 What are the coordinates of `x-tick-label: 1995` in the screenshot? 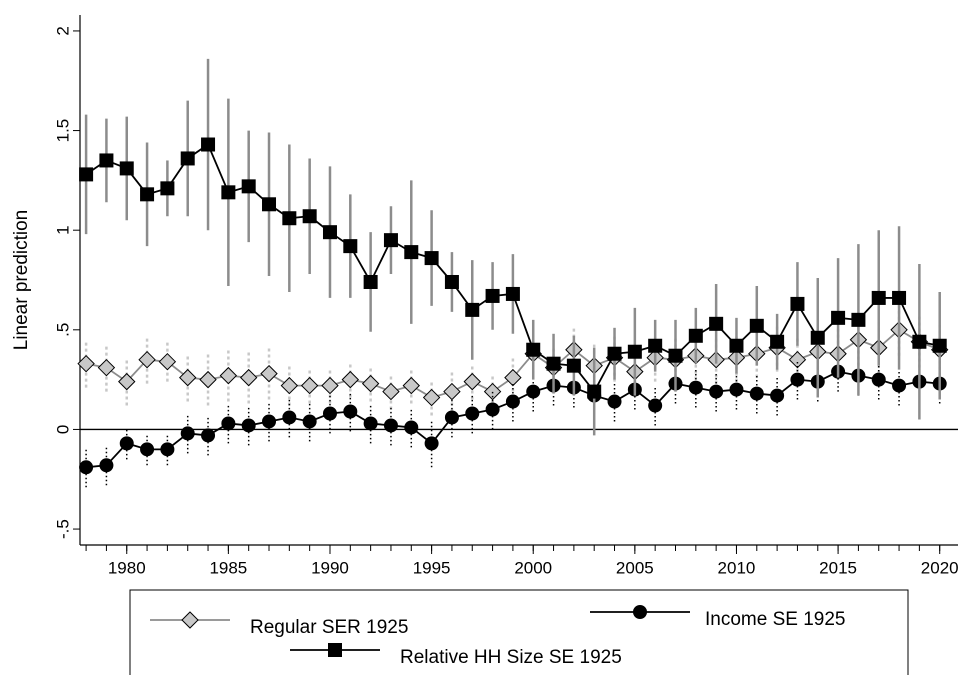 It's located at (432, 567).